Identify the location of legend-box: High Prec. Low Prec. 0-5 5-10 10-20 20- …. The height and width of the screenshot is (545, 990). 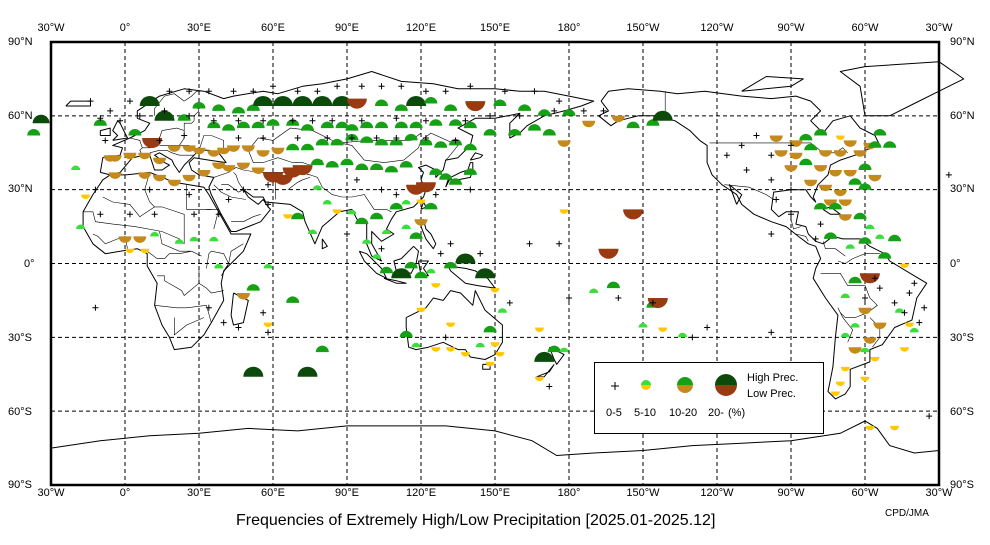
(709, 398).